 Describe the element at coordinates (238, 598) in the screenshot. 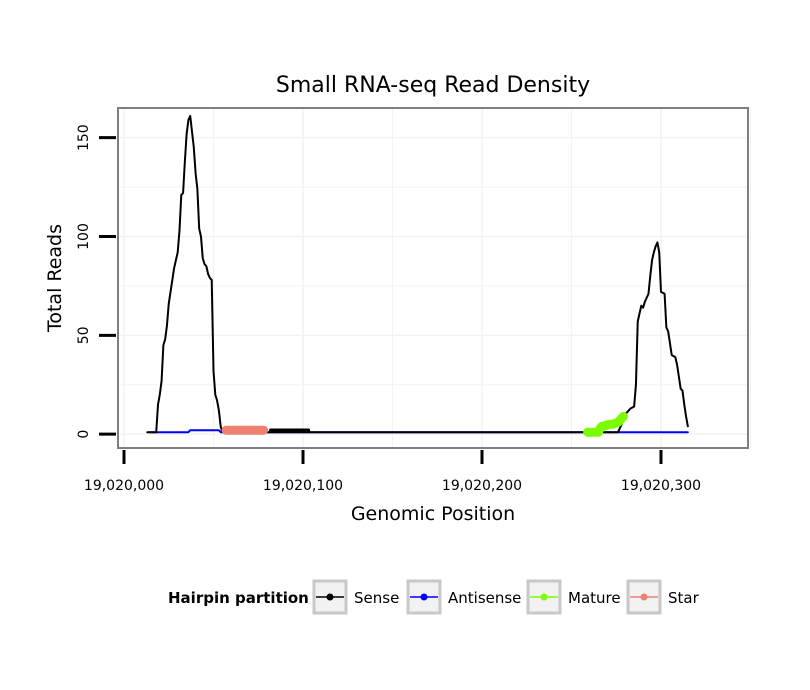

I see `legend-title: Hairpin partition` at that location.